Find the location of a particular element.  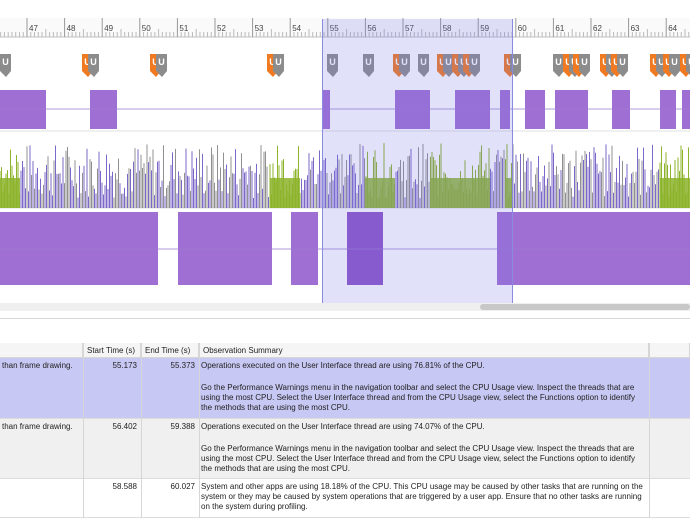

timeline-scrollbar is located at coordinates (345, 307).